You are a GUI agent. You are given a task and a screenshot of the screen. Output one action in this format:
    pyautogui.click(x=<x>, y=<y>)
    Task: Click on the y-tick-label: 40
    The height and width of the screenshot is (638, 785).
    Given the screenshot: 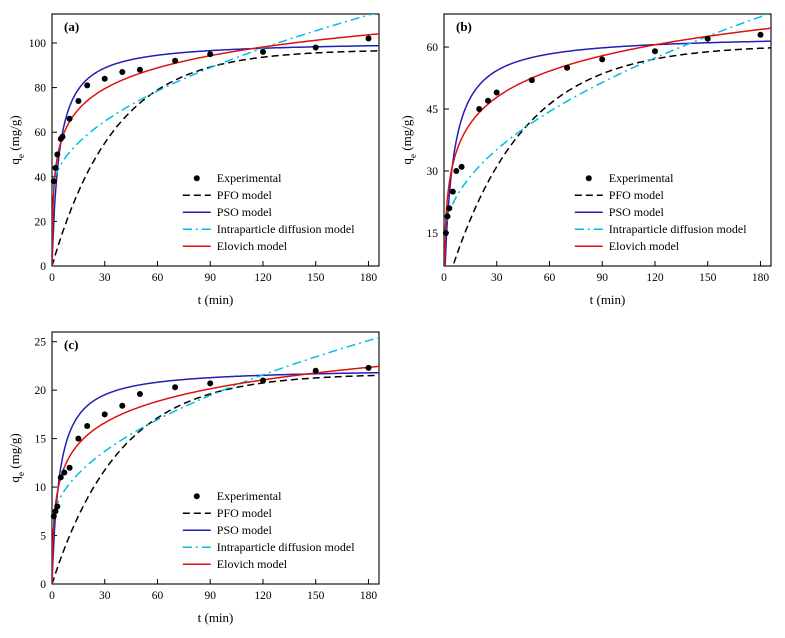 What is the action you would take?
    pyautogui.click(x=41, y=178)
    